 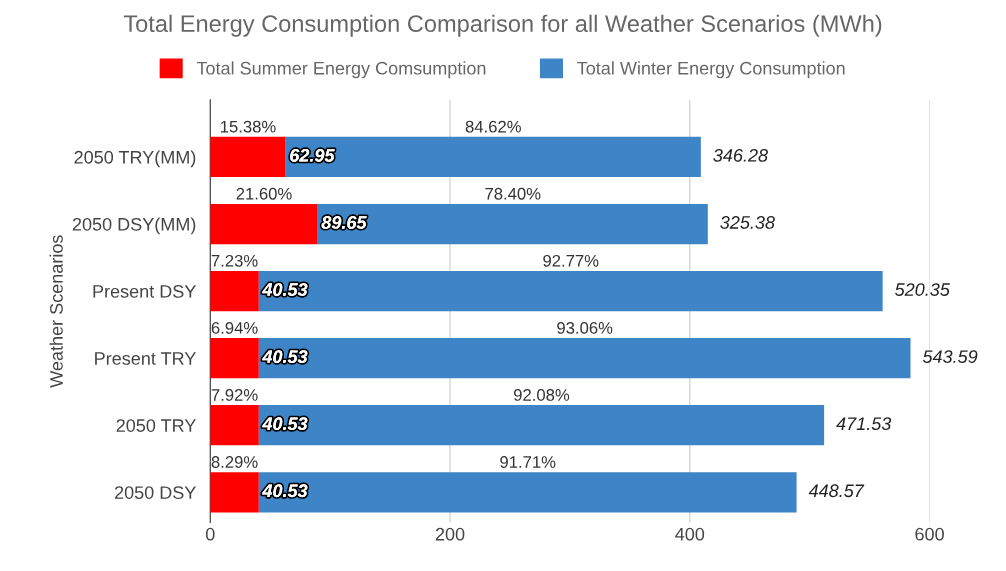 I want to click on annotation: 78.40%, so click(x=513, y=193).